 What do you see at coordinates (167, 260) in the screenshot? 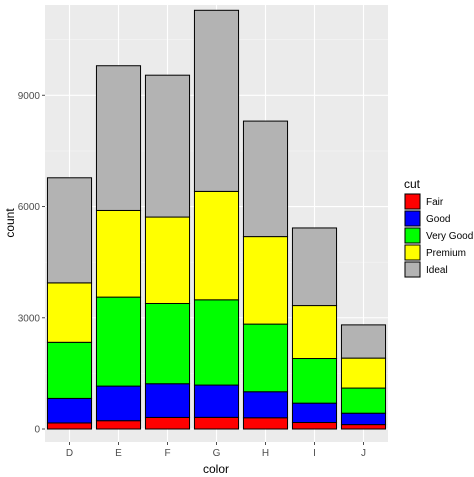
I see `bar-segment-F-premium` at bounding box center [167, 260].